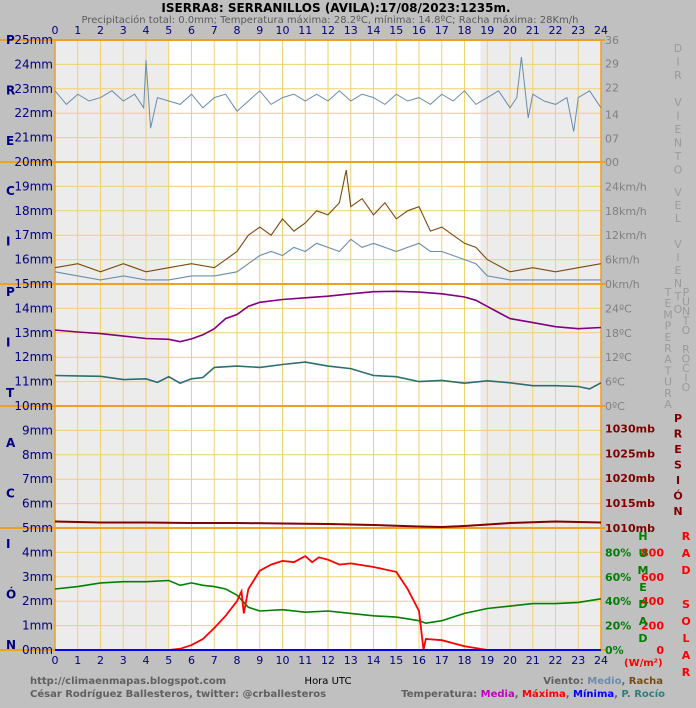  I want to click on label-dir-viento-1: I, so click(677, 62).